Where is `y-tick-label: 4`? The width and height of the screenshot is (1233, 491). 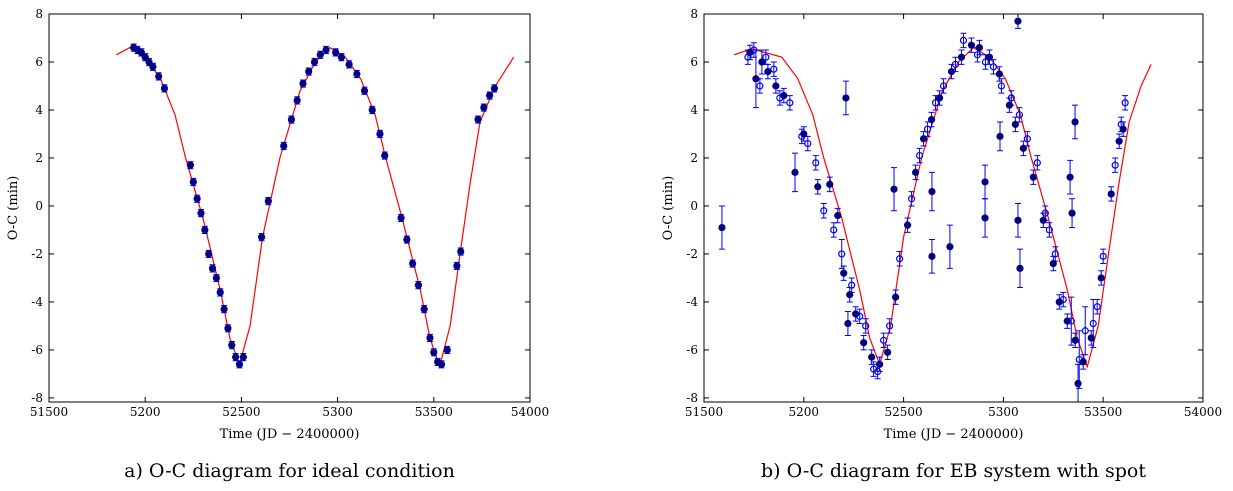
y-tick-label: 4 is located at coordinates (39, 110).